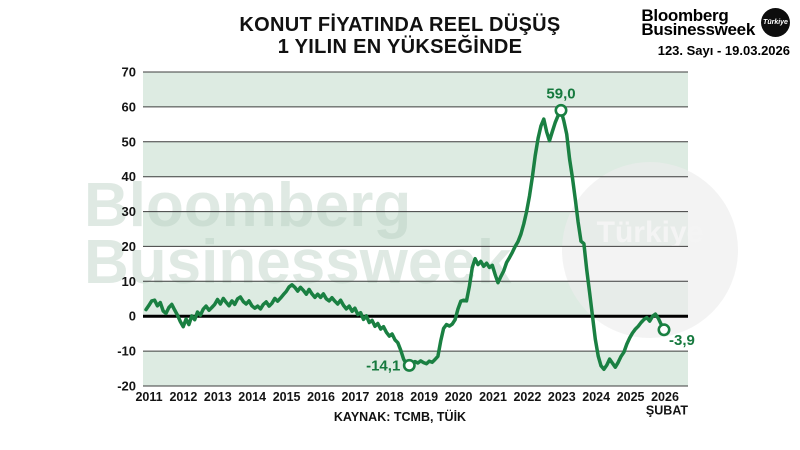 The image size is (800, 450). I want to click on watermark-line2: Businessweek, so click(298, 262).